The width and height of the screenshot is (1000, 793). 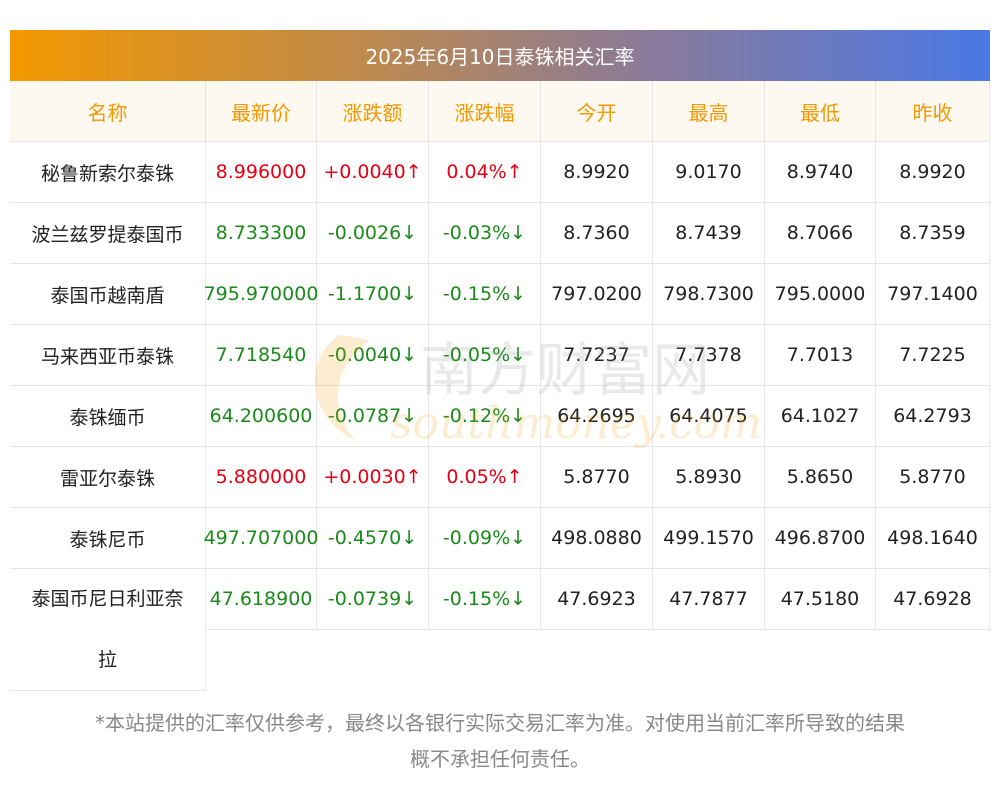 I want to click on row-open: 7.7237, so click(x=597, y=355).